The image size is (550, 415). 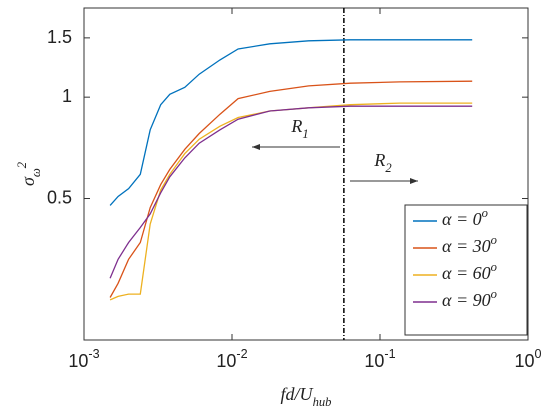 I want to click on legend-label: α = 0o, so click(x=465, y=217).